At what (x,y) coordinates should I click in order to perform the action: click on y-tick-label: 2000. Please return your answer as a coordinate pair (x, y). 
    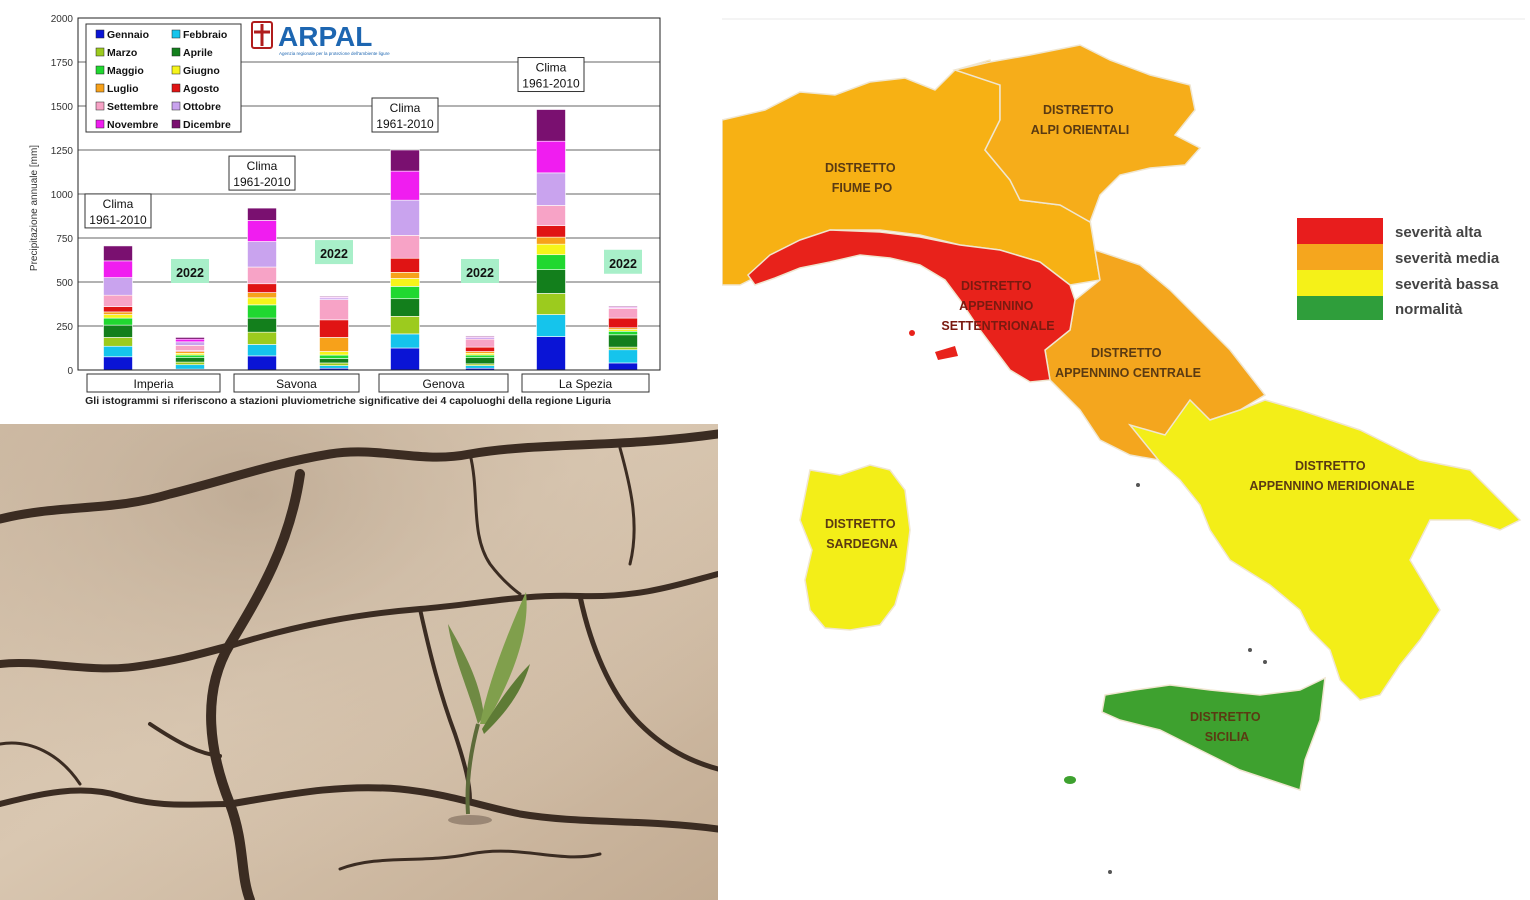
    Looking at the image, I should click on (62, 19).